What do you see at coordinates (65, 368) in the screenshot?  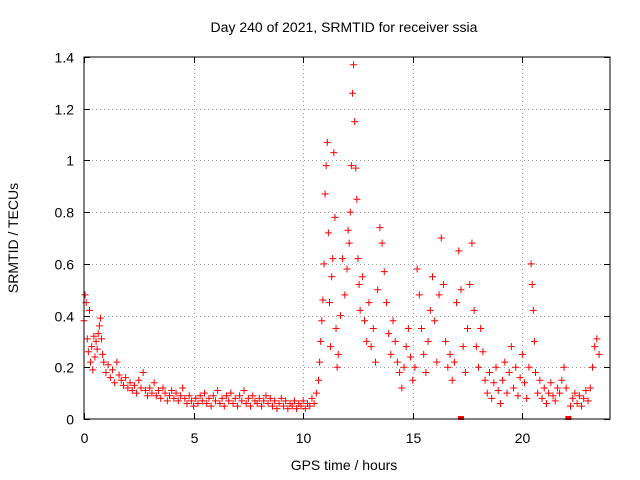 I see `y-tick-label: 0.2` at bounding box center [65, 368].